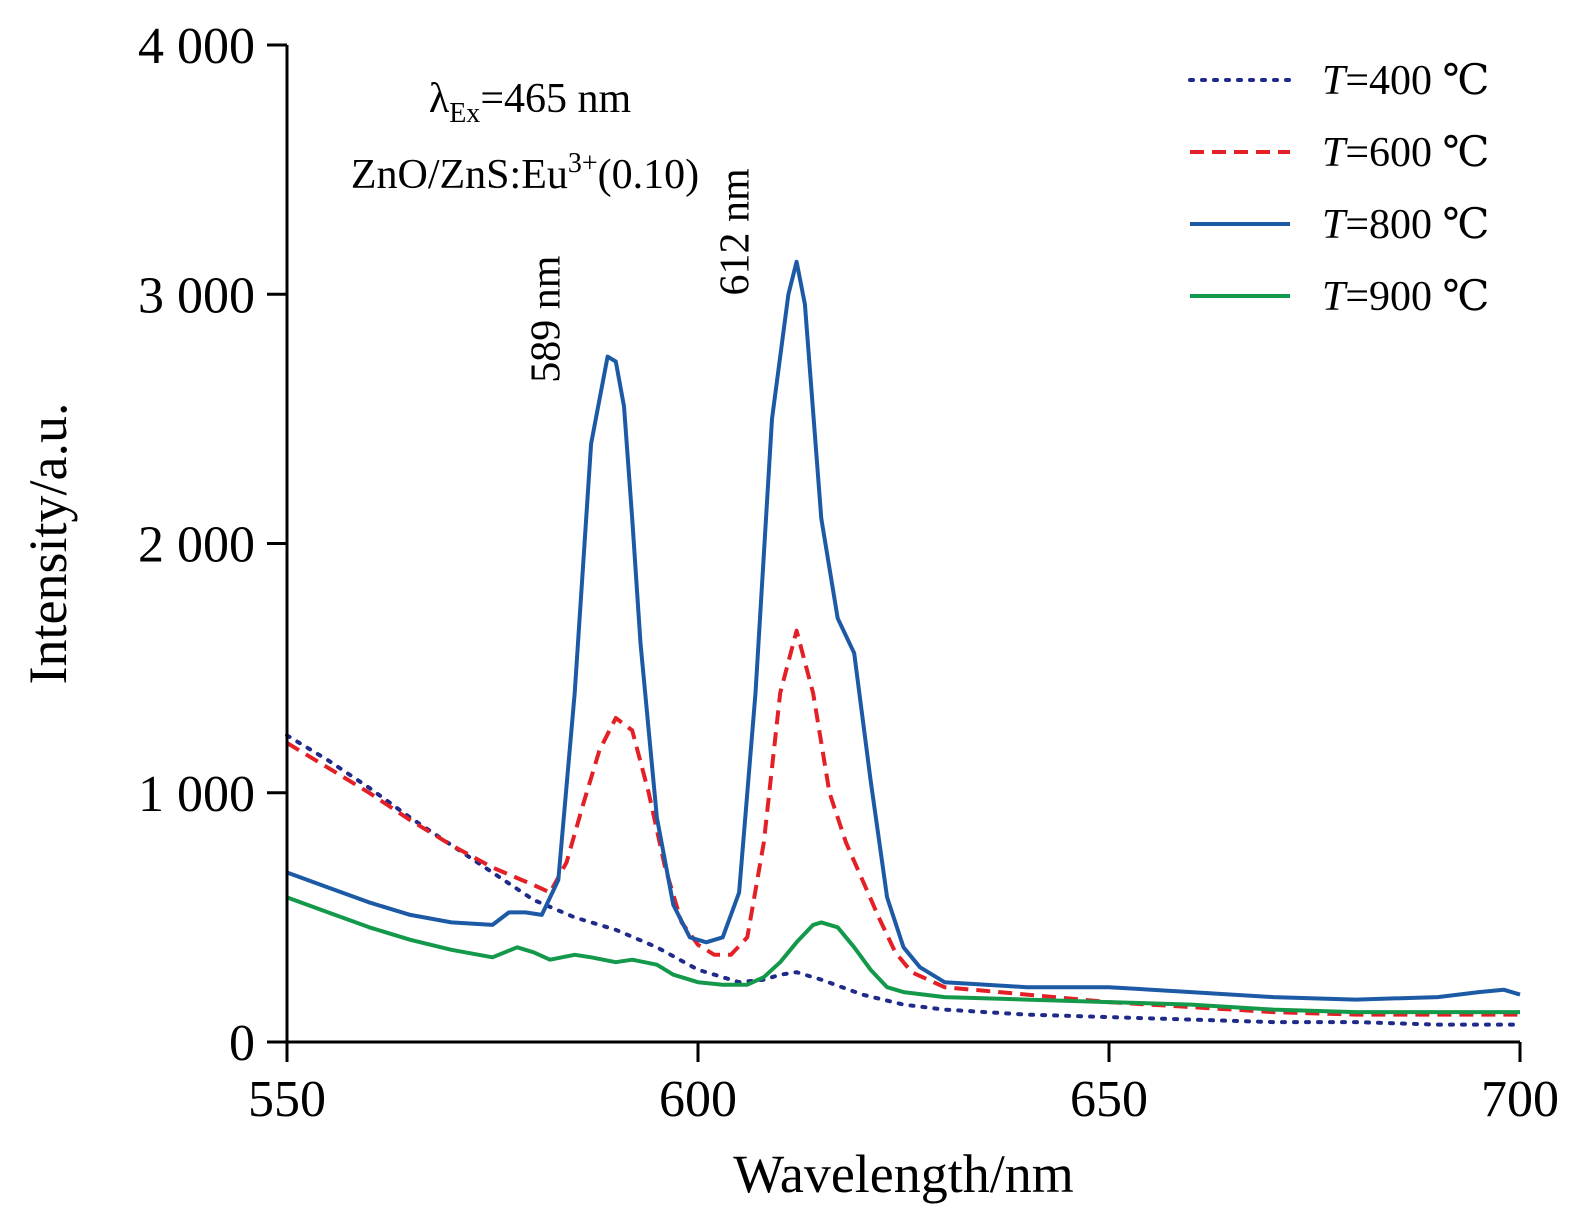  I want to click on y-axis-ticks: 0 1 000 2 000 3 000 4 000, so click(212, 545).